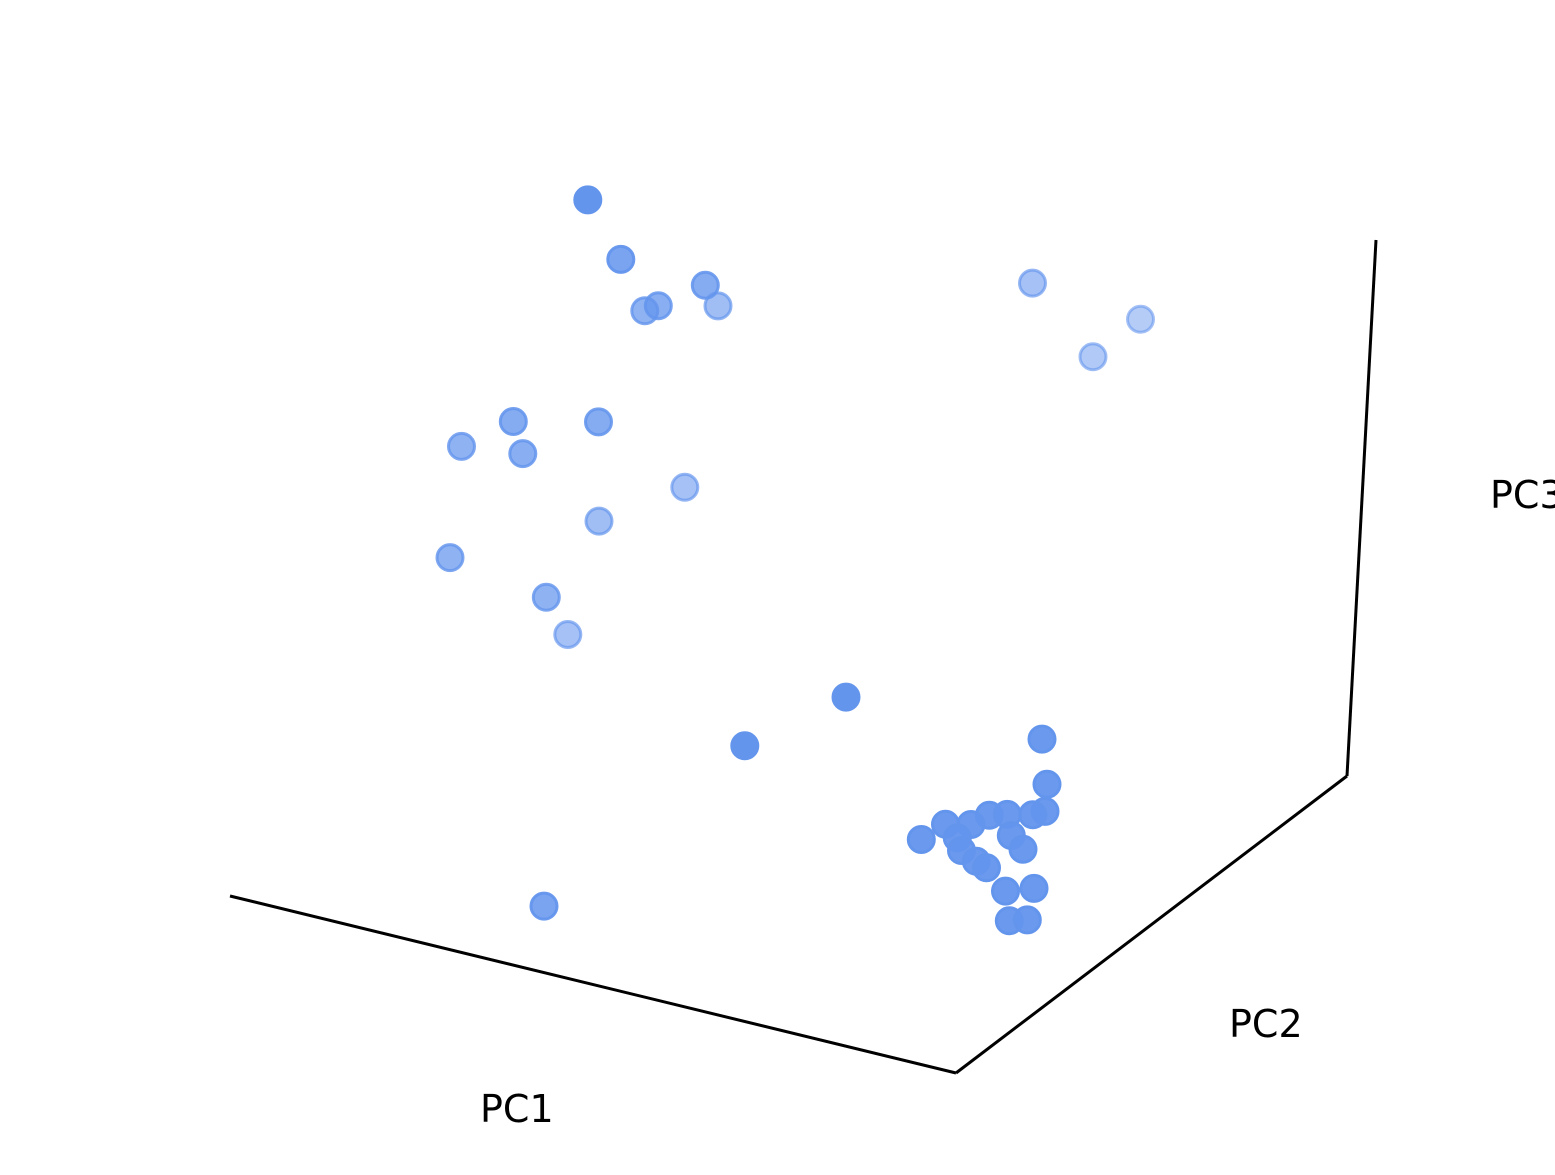  What do you see at coordinates (1522, 495) in the screenshot?
I see `z-axis-label: PC3` at bounding box center [1522, 495].